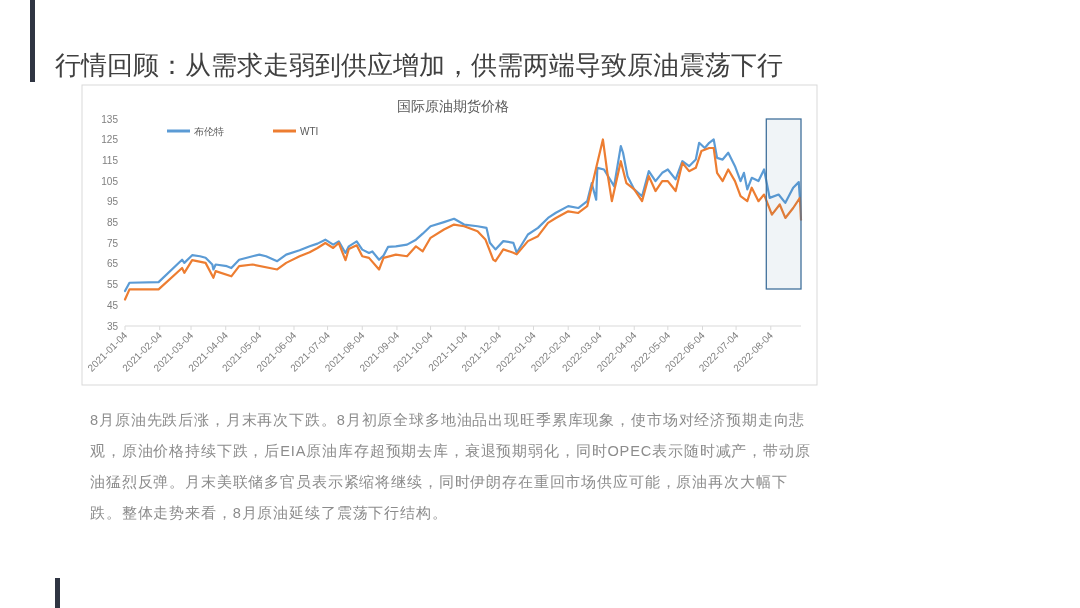  What do you see at coordinates (112, 202) in the screenshot?
I see `y-tick-label: 95` at bounding box center [112, 202].